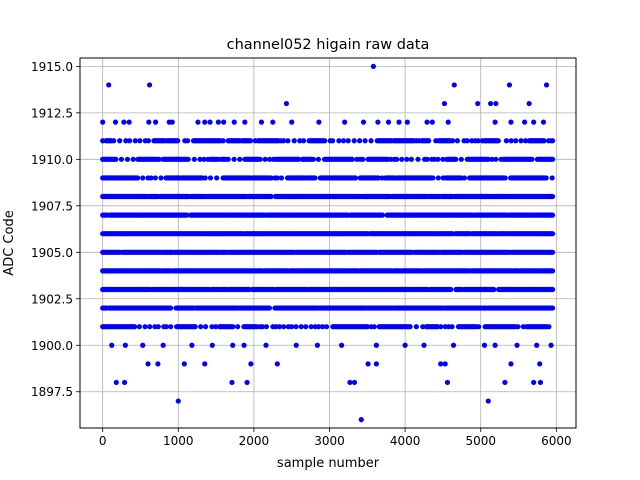  What do you see at coordinates (328, 463) in the screenshot?
I see `x-axis-label: sample number` at bounding box center [328, 463].